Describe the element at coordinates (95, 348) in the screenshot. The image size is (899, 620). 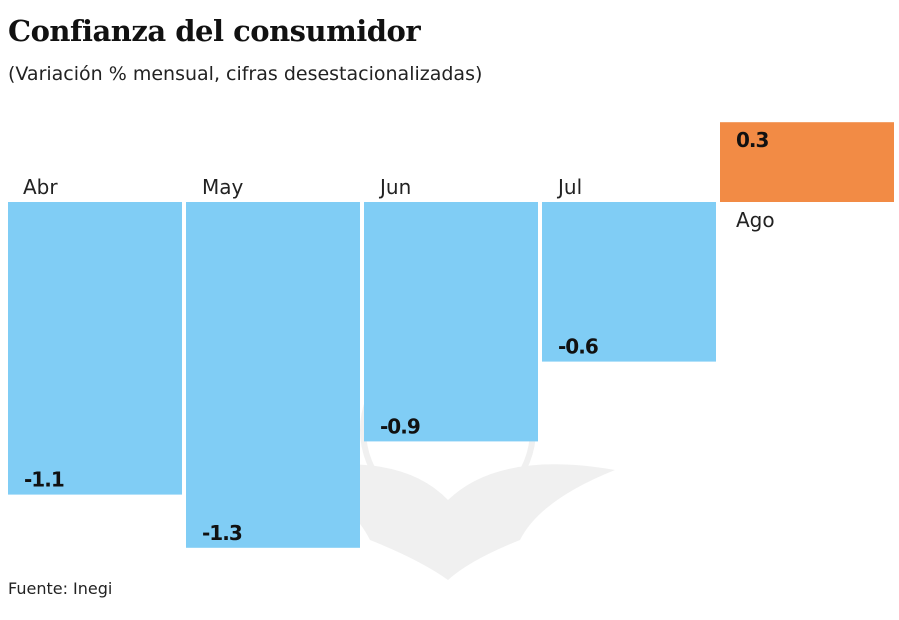
I see `bar-abr` at that location.